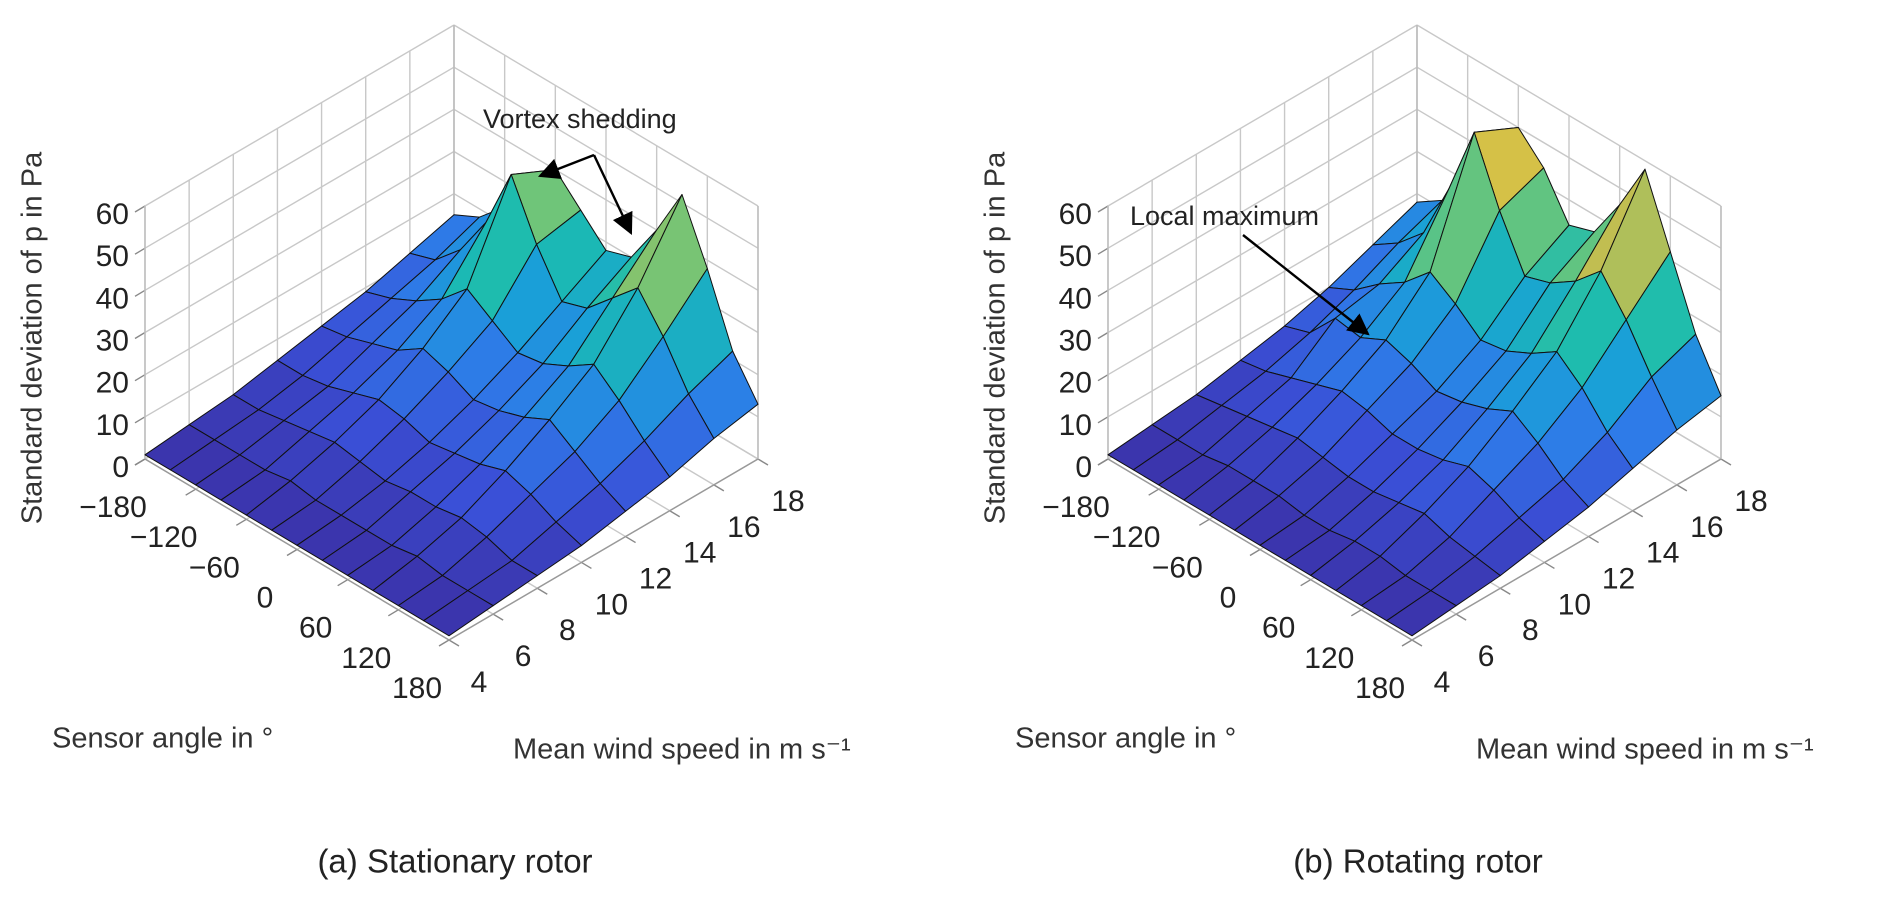 The height and width of the screenshot is (905, 1892). Describe the element at coordinates (1083, 467) in the screenshot. I see `z-tick-label: 0` at that location.